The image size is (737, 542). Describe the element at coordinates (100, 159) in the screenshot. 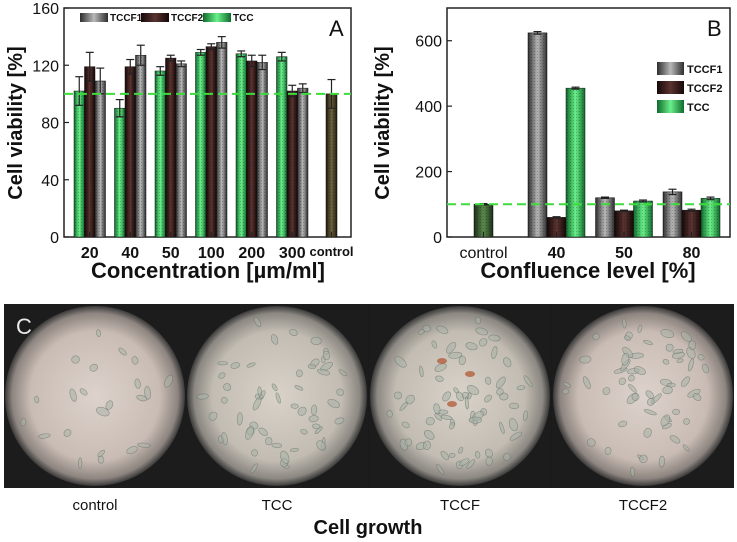

I see `bar-tccf1-20-texture` at that location.